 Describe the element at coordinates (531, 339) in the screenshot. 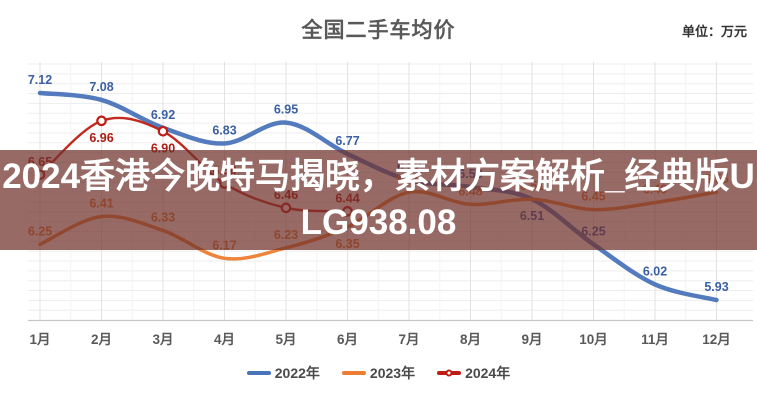

I see `x-axis-label: 9月` at that location.